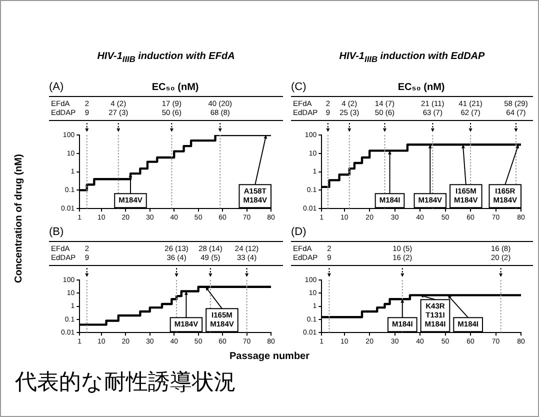 The image size is (539, 417). What do you see at coordinates (19, 219) in the screenshot?
I see `y-axis-title: Concentration of drug (nM)` at bounding box center [19, 219].